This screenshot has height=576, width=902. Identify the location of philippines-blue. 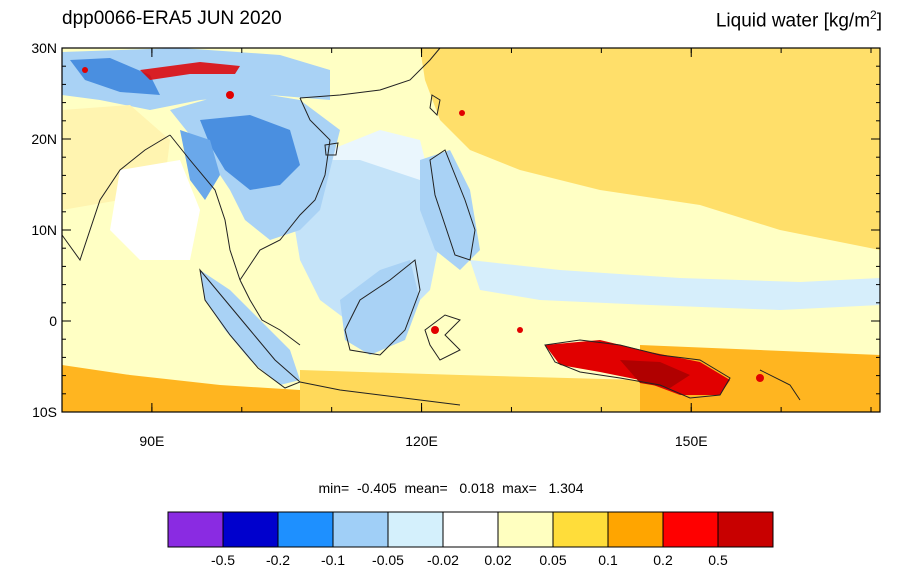
(450, 210).